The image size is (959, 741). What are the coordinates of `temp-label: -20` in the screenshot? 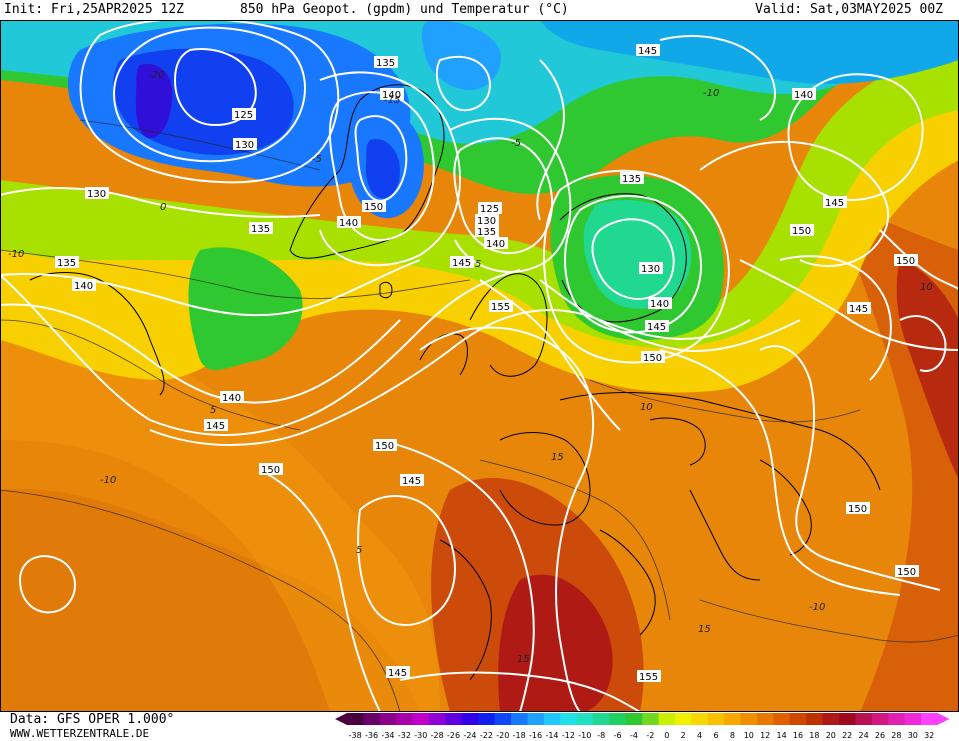 It's located at (156, 75).